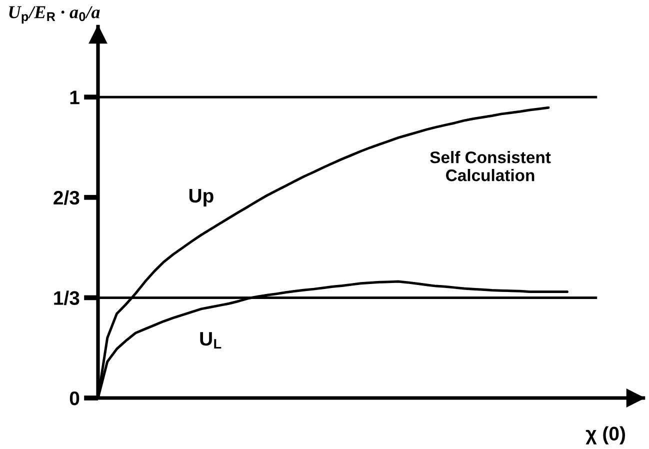 The width and height of the screenshot is (649, 449). I want to click on x-axis-title: χ (0), so click(605, 435).